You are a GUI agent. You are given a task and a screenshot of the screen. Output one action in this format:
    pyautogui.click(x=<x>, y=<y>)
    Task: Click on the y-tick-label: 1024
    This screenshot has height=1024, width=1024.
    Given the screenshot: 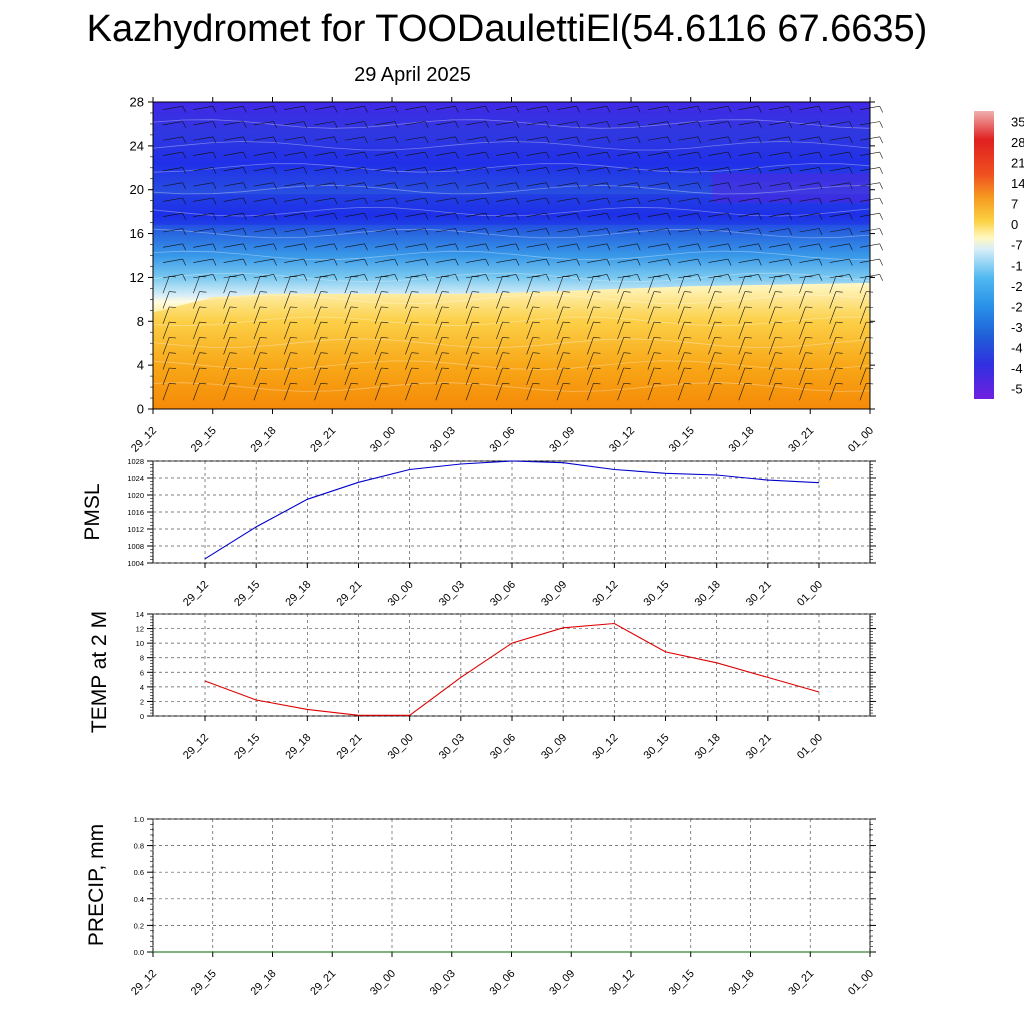 What is the action you would take?
    pyautogui.click(x=135, y=478)
    